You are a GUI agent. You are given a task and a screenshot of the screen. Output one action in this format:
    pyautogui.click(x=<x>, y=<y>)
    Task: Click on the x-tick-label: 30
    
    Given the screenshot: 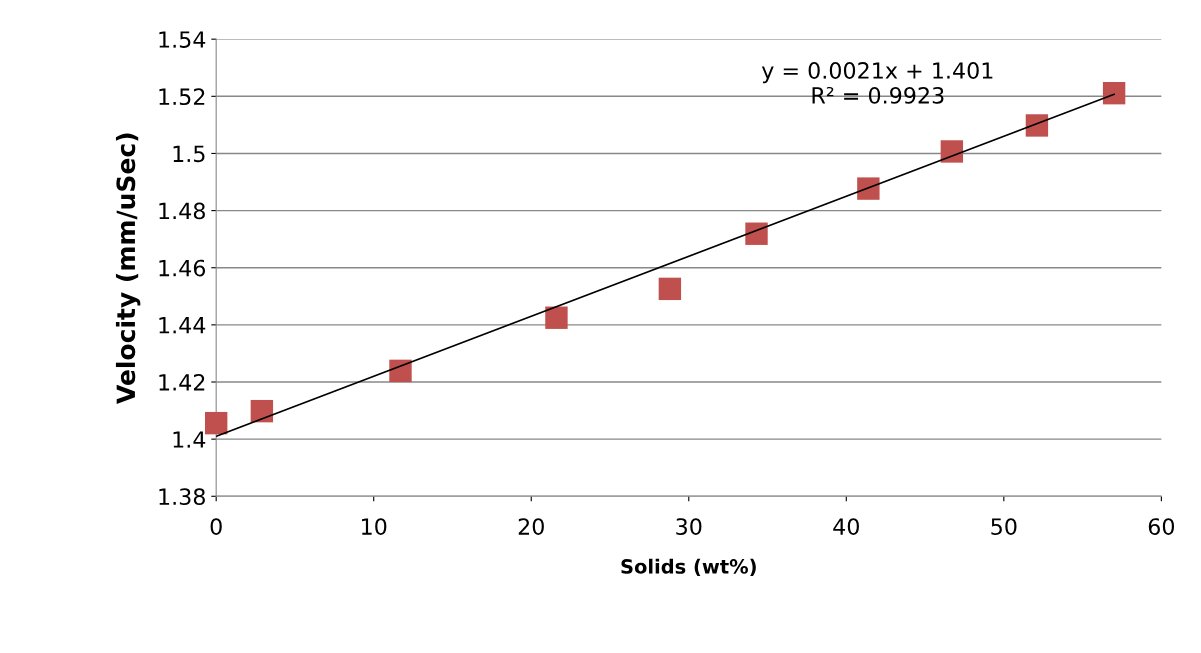 What is the action you would take?
    pyautogui.click(x=689, y=527)
    